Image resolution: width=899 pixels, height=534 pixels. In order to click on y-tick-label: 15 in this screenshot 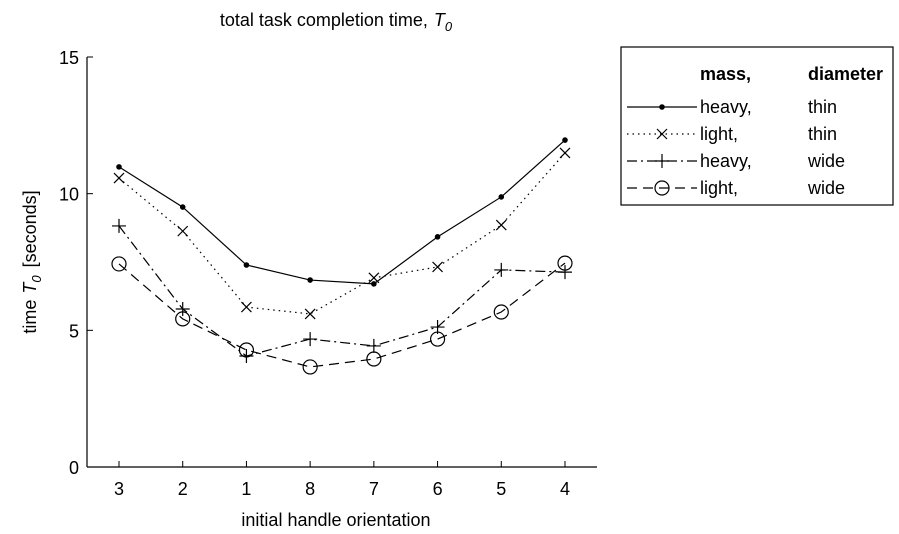, I will do `click(69, 58)`.